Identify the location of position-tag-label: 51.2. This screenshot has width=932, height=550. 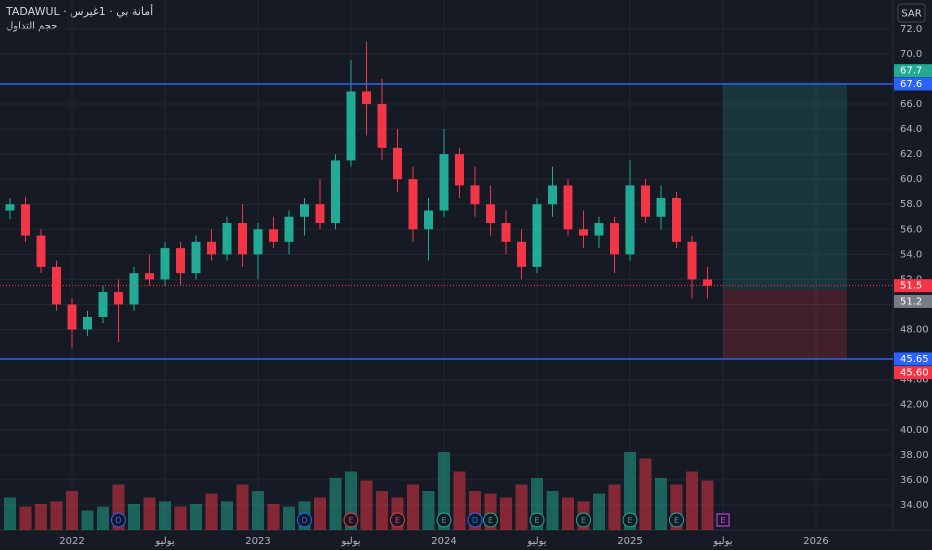
(911, 301).